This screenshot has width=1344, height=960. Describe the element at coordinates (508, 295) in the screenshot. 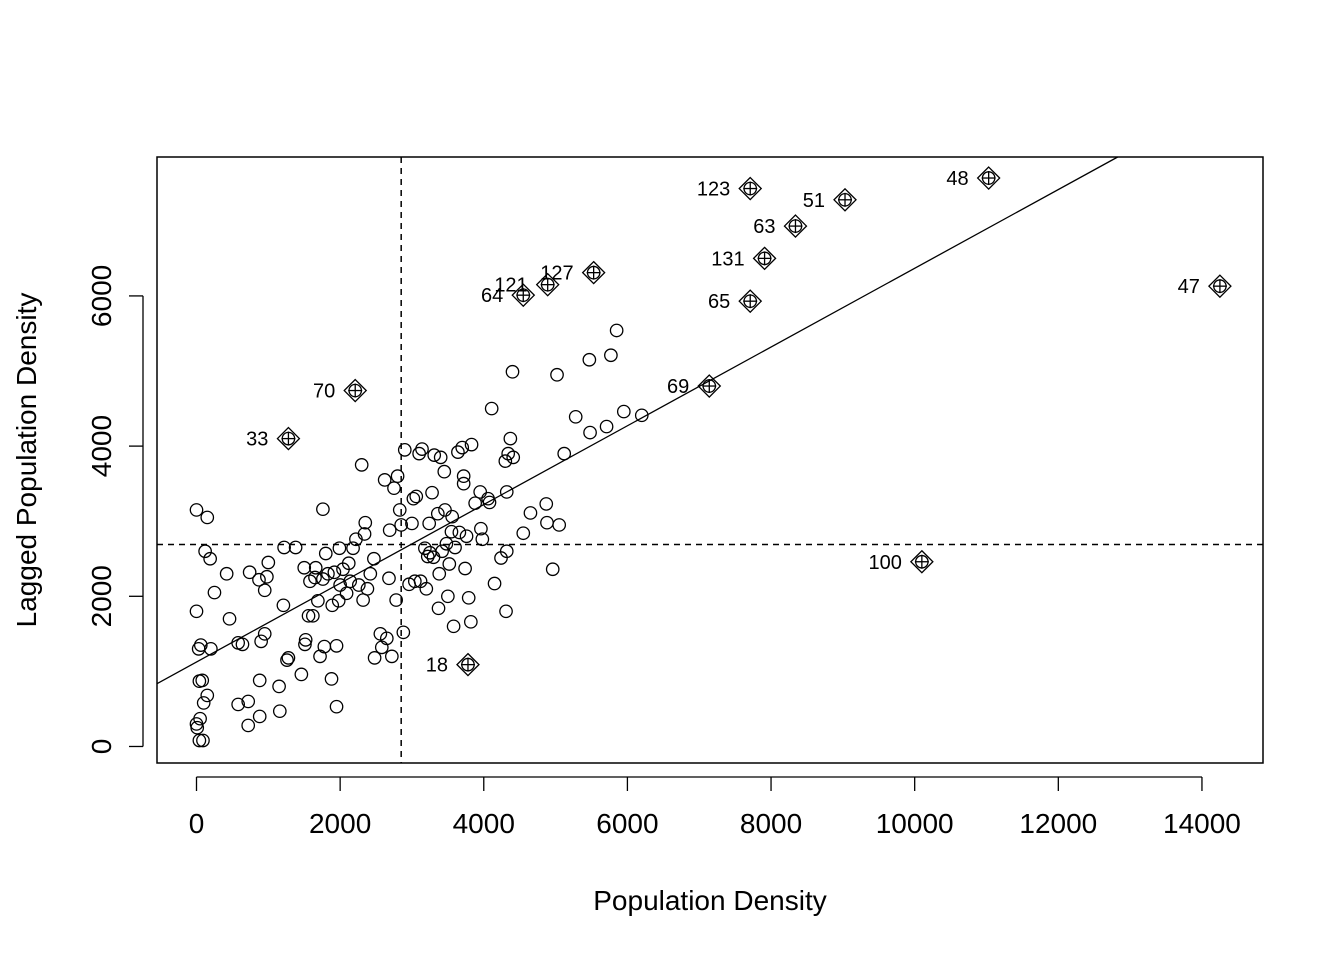

I see `influential-point: 64` at that location.